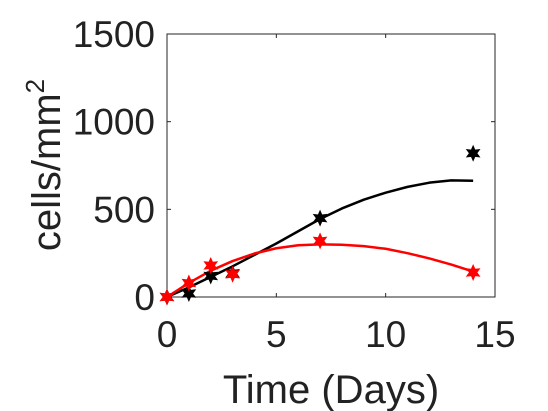 Image resolution: width=548 pixels, height=411 pixels. I want to click on y-tick-label: 1500, so click(114, 34).